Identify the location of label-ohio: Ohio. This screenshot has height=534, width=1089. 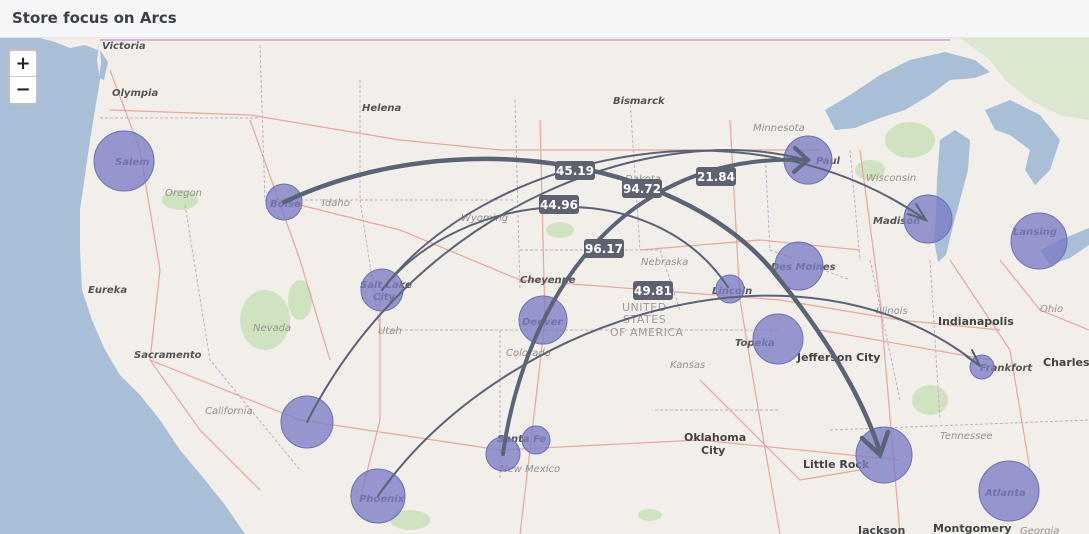
(1051, 309).